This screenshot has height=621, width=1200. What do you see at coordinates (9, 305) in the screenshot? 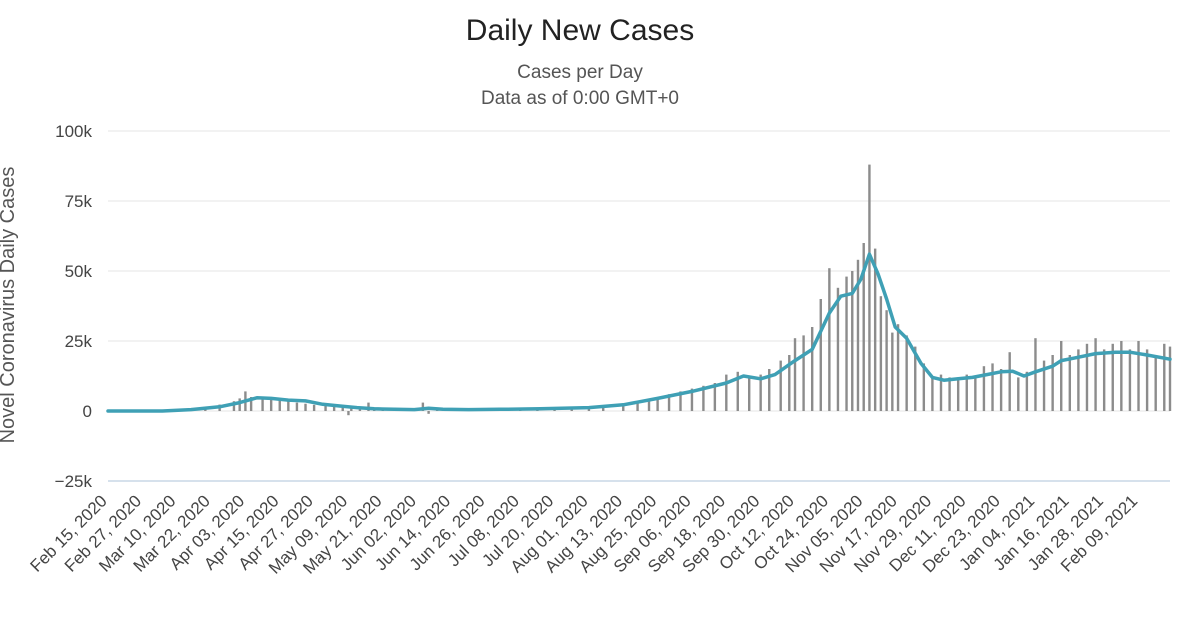
I see `y-axis-title: Novel Coronavirus Daily Cases` at bounding box center [9, 305].